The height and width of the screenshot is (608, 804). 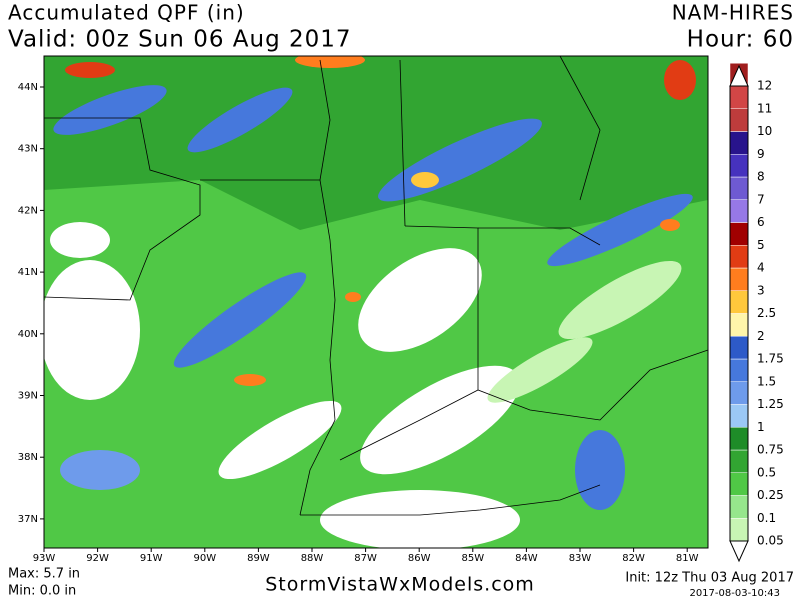 What do you see at coordinates (764, 86) in the screenshot?
I see `legend-label: 12` at bounding box center [764, 86].